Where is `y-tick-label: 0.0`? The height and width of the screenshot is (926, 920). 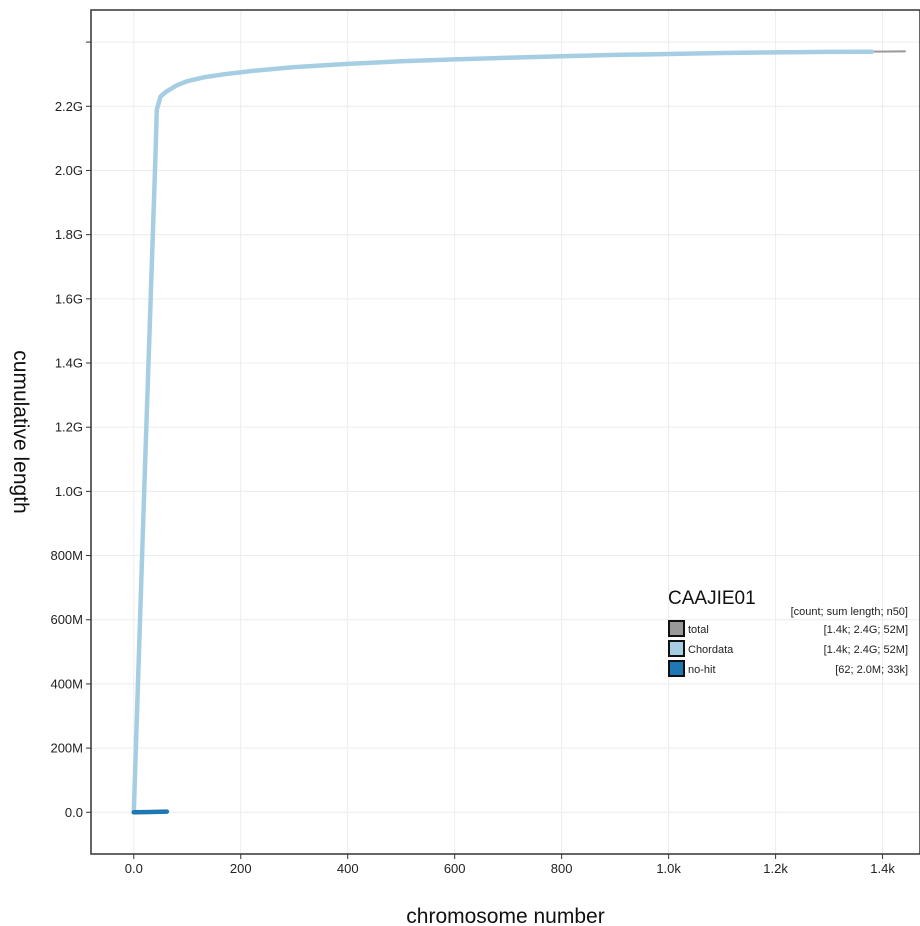
y-tick-label: 0.0 is located at coordinates (74, 812).